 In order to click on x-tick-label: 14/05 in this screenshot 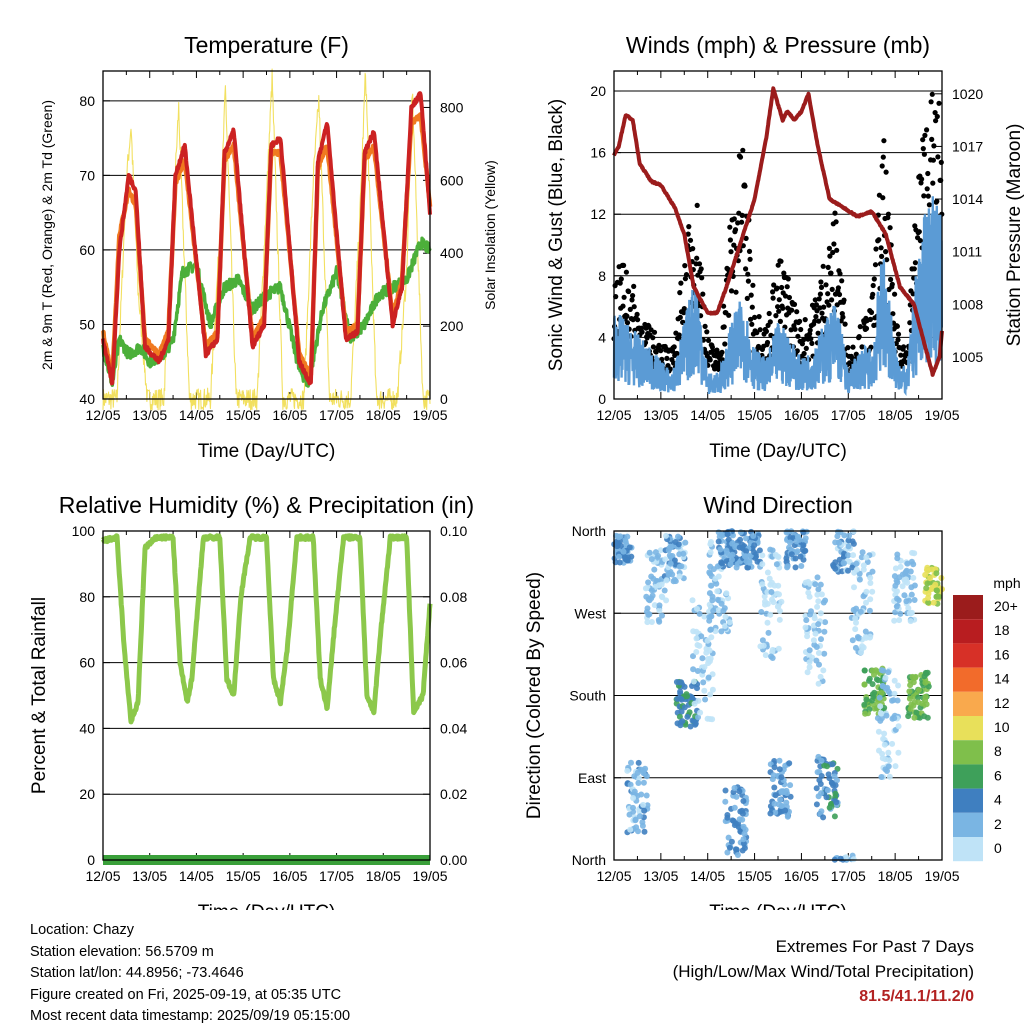, I will do `click(707, 415)`.